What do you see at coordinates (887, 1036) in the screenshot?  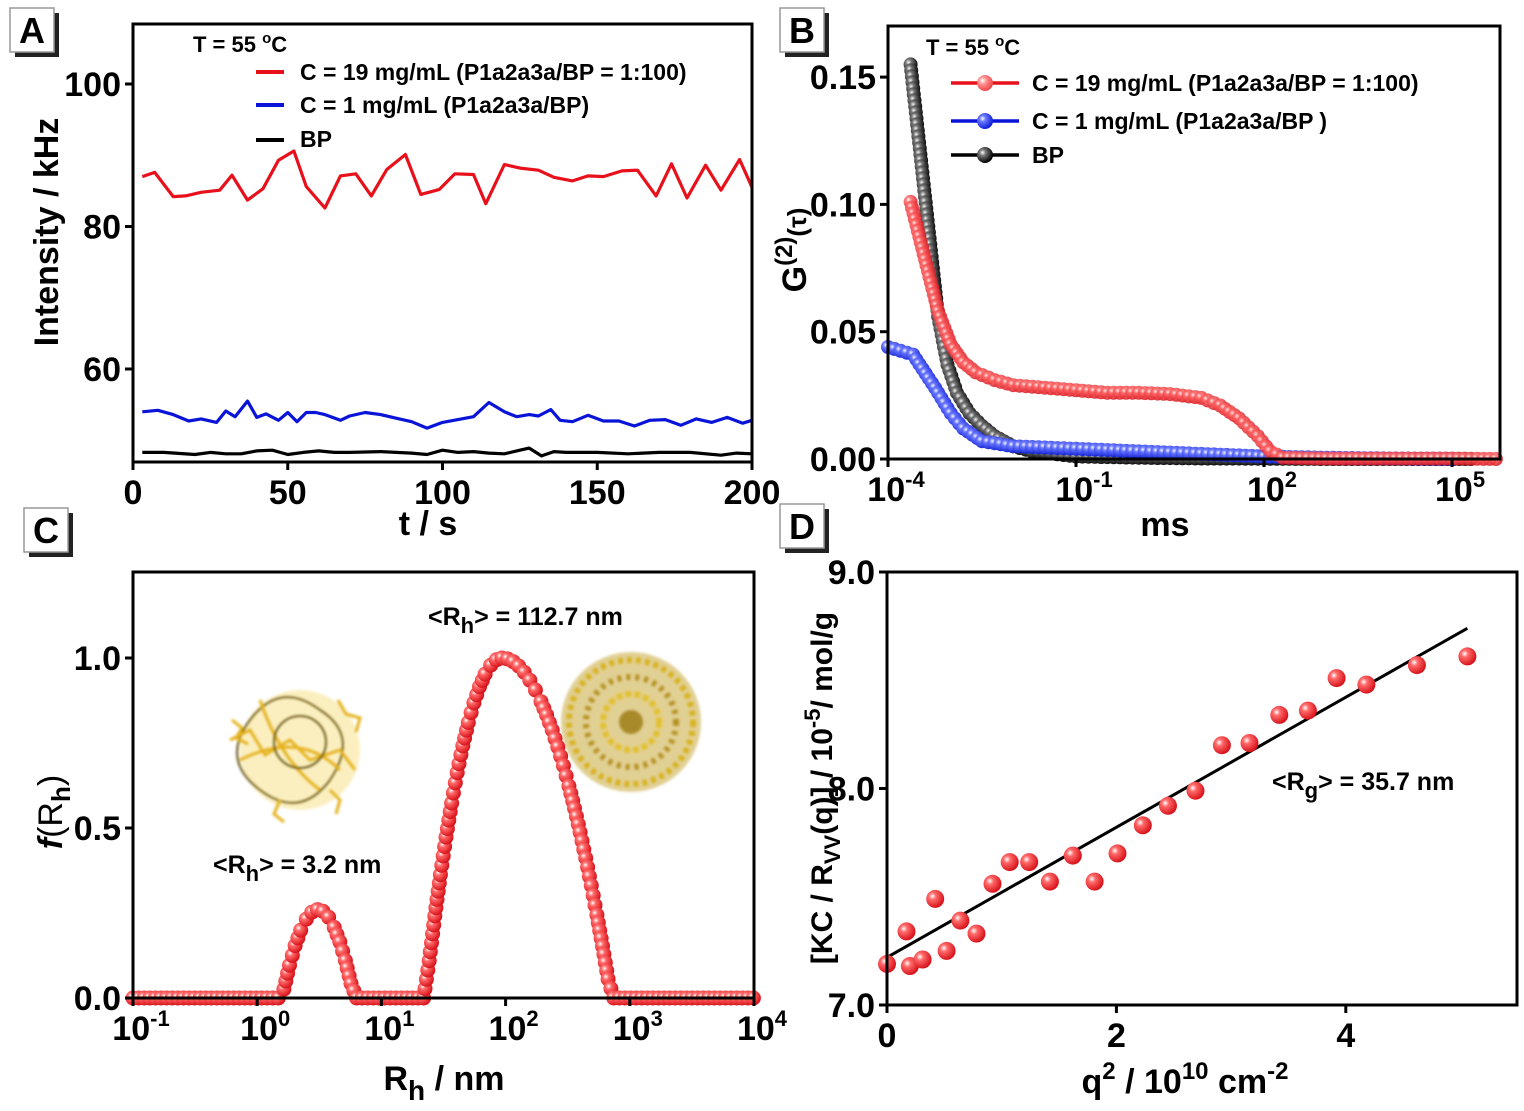 I see `panel-d-xtick-label: 0` at bounding box center [887, 1036].